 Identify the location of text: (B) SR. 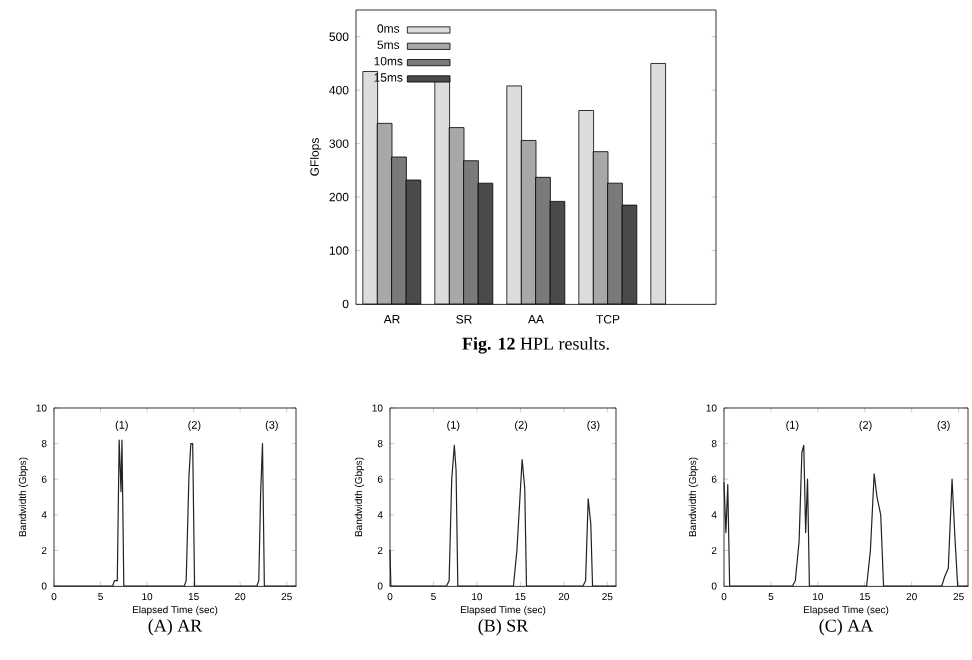
(503, 627).